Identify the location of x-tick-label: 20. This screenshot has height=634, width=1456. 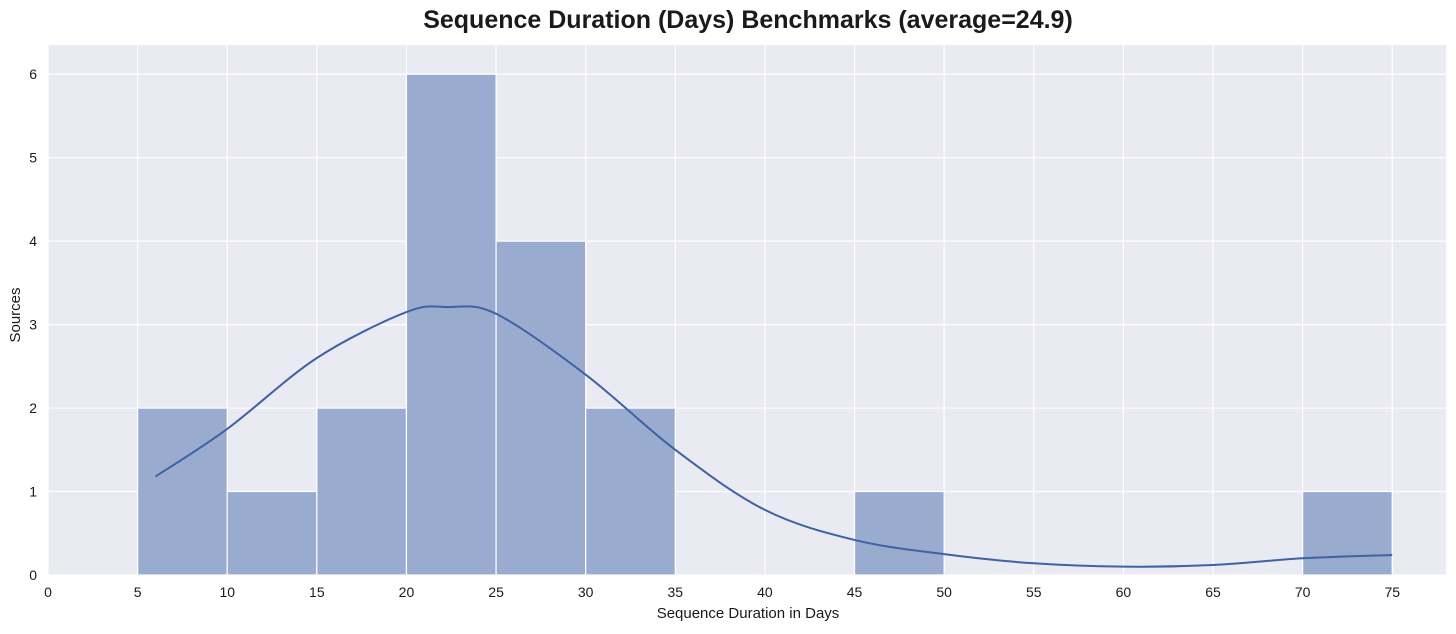
(407, 592).